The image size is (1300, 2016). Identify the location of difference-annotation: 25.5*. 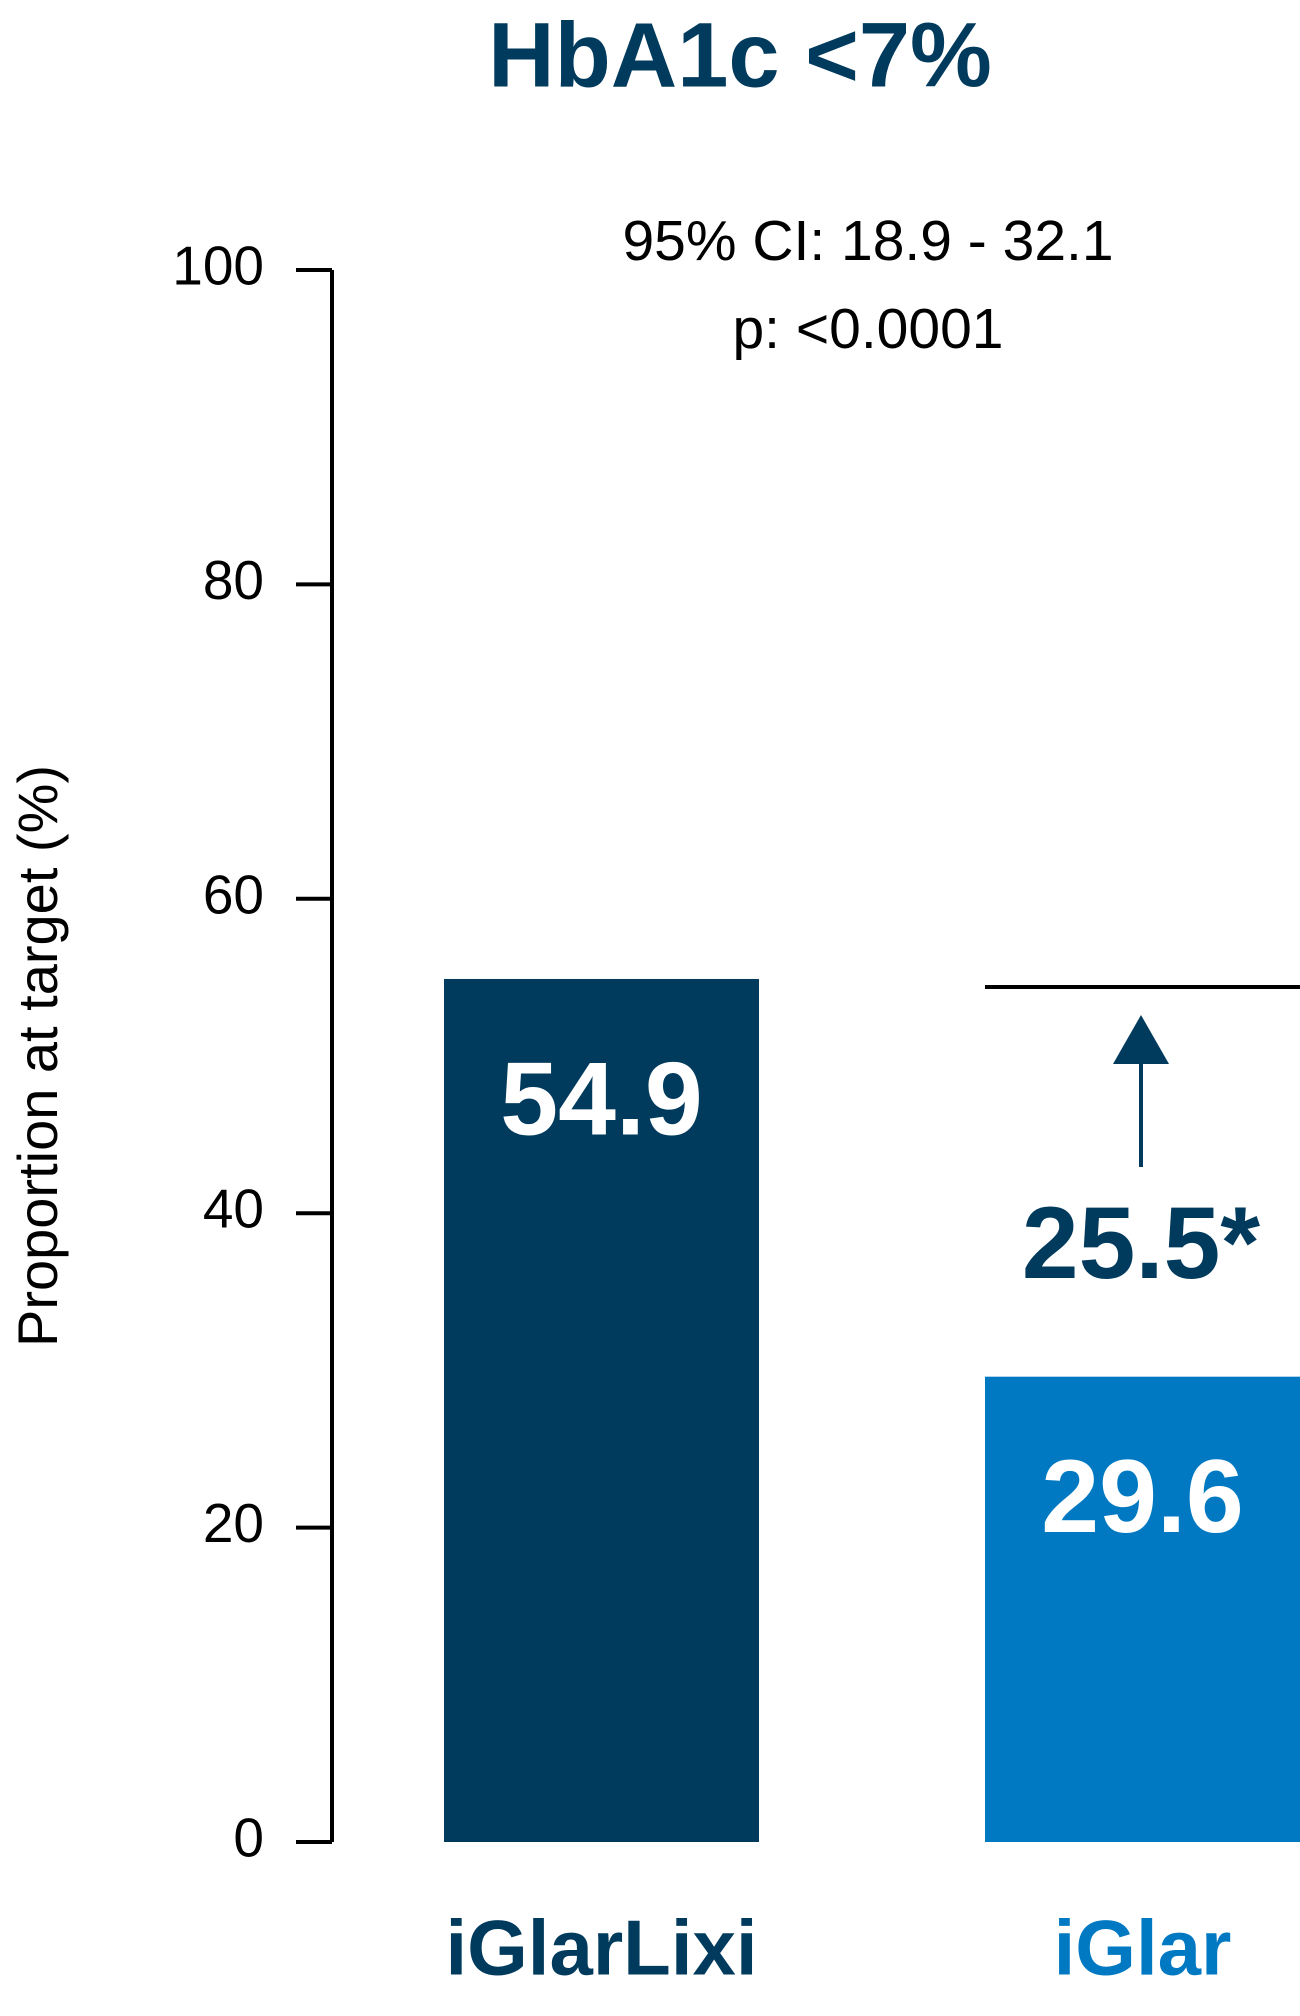
(1141, 1243).